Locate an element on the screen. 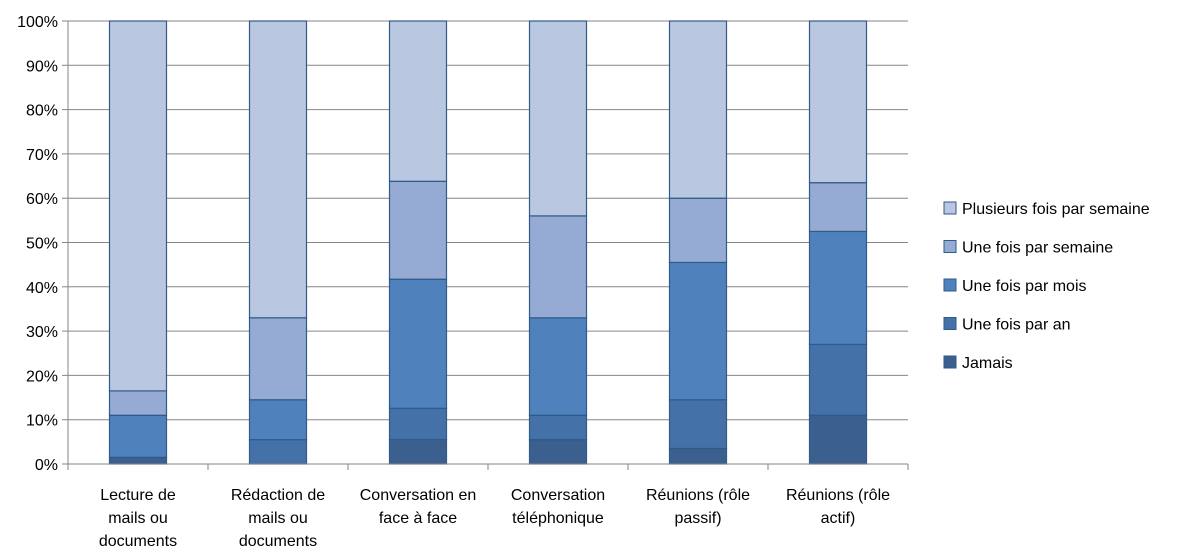 The height and width of the screenshot is (555, 1179). x-tick-label: Conversation en is located at coordinates (418, 495).